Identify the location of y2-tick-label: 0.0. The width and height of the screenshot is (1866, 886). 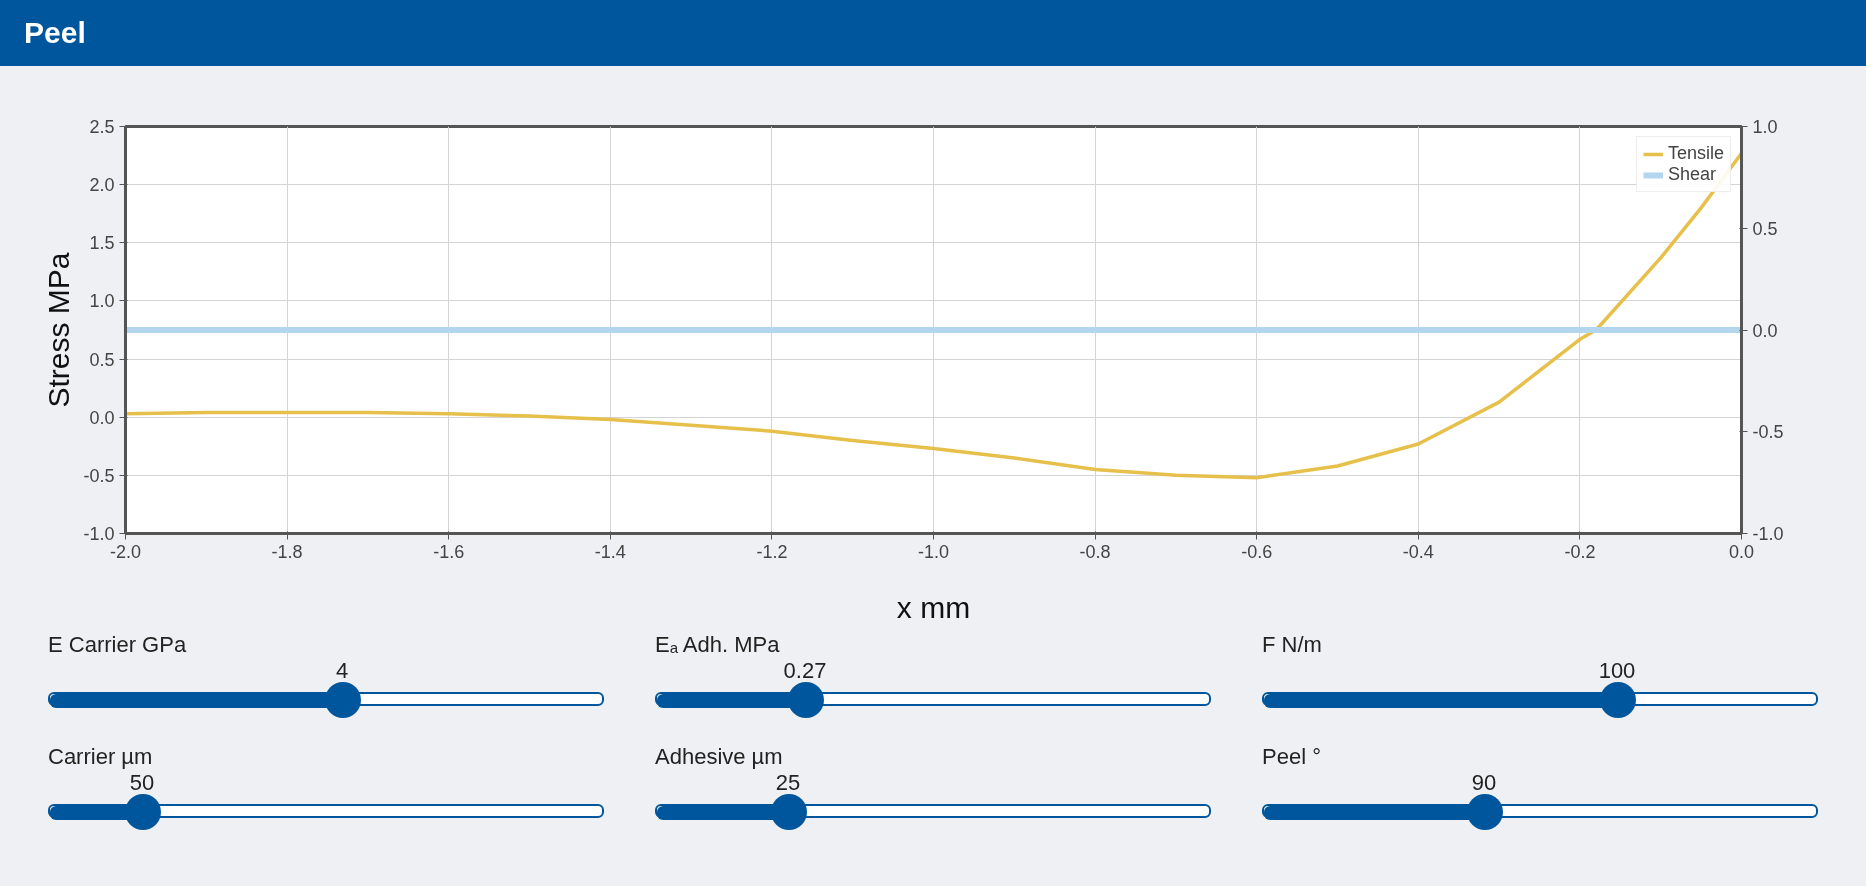
(1765, 330).